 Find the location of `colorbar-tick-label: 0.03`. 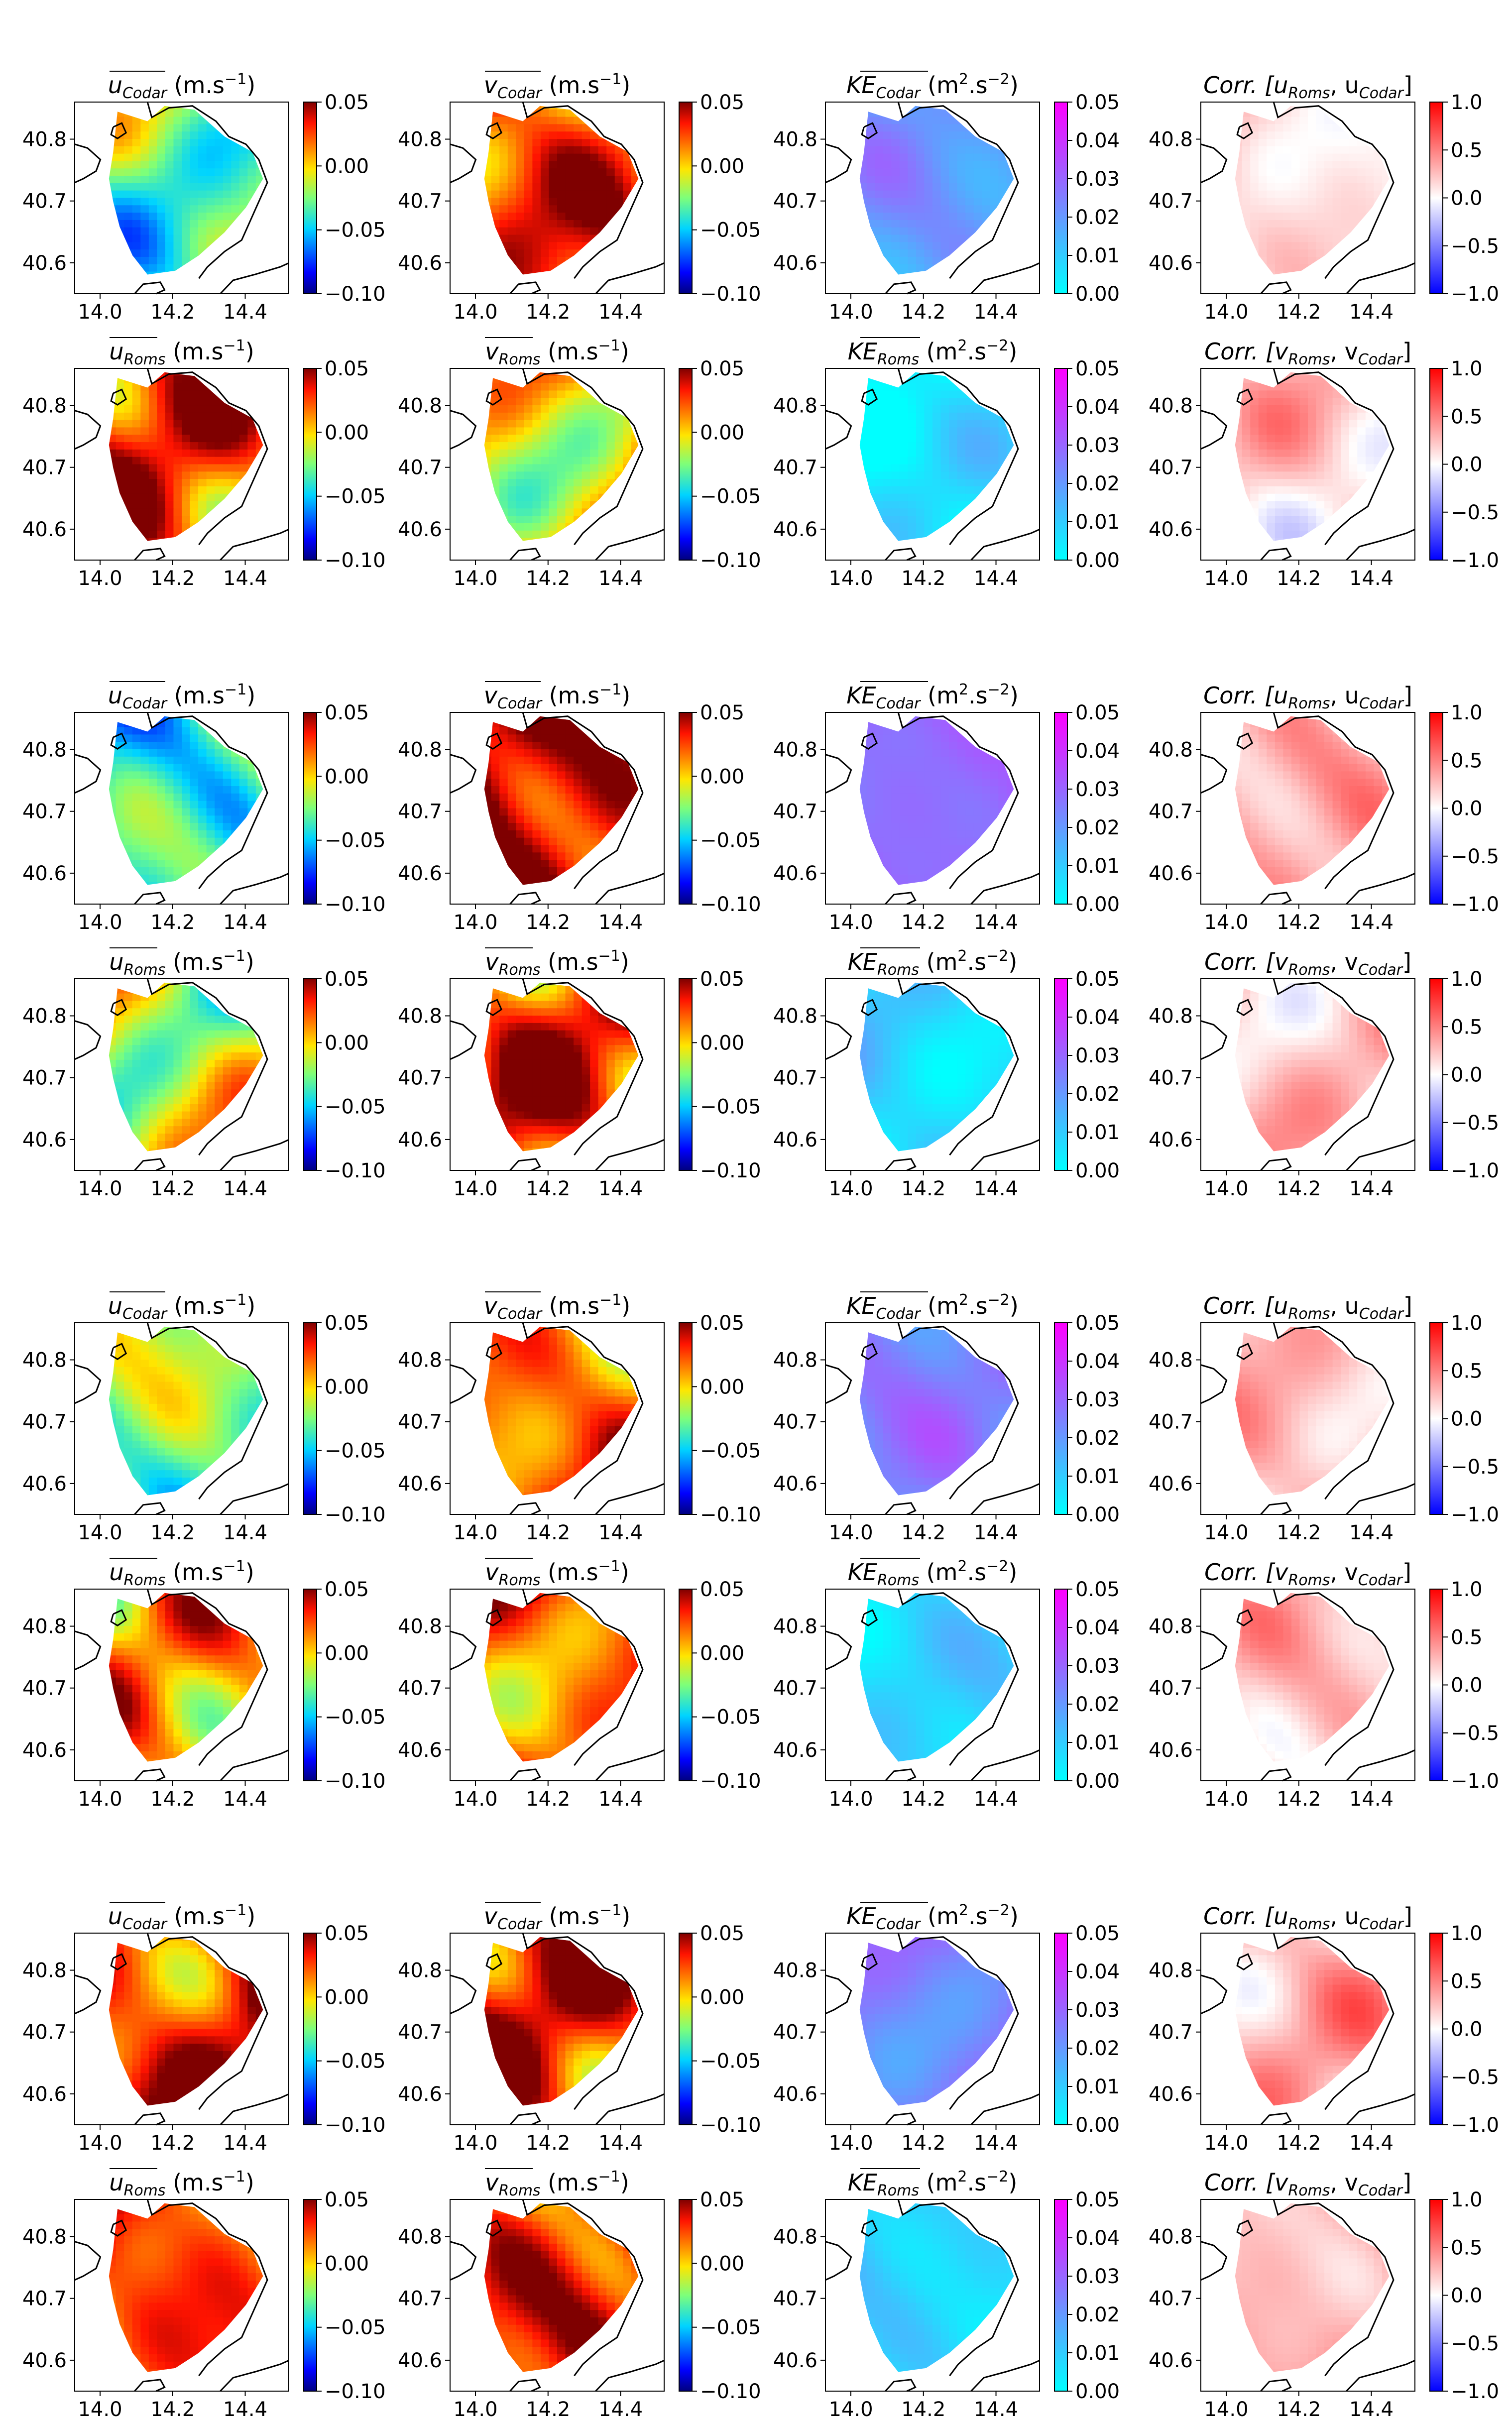

colorbar-tick-label: 0.03 is located at coordinates (1097, 445).